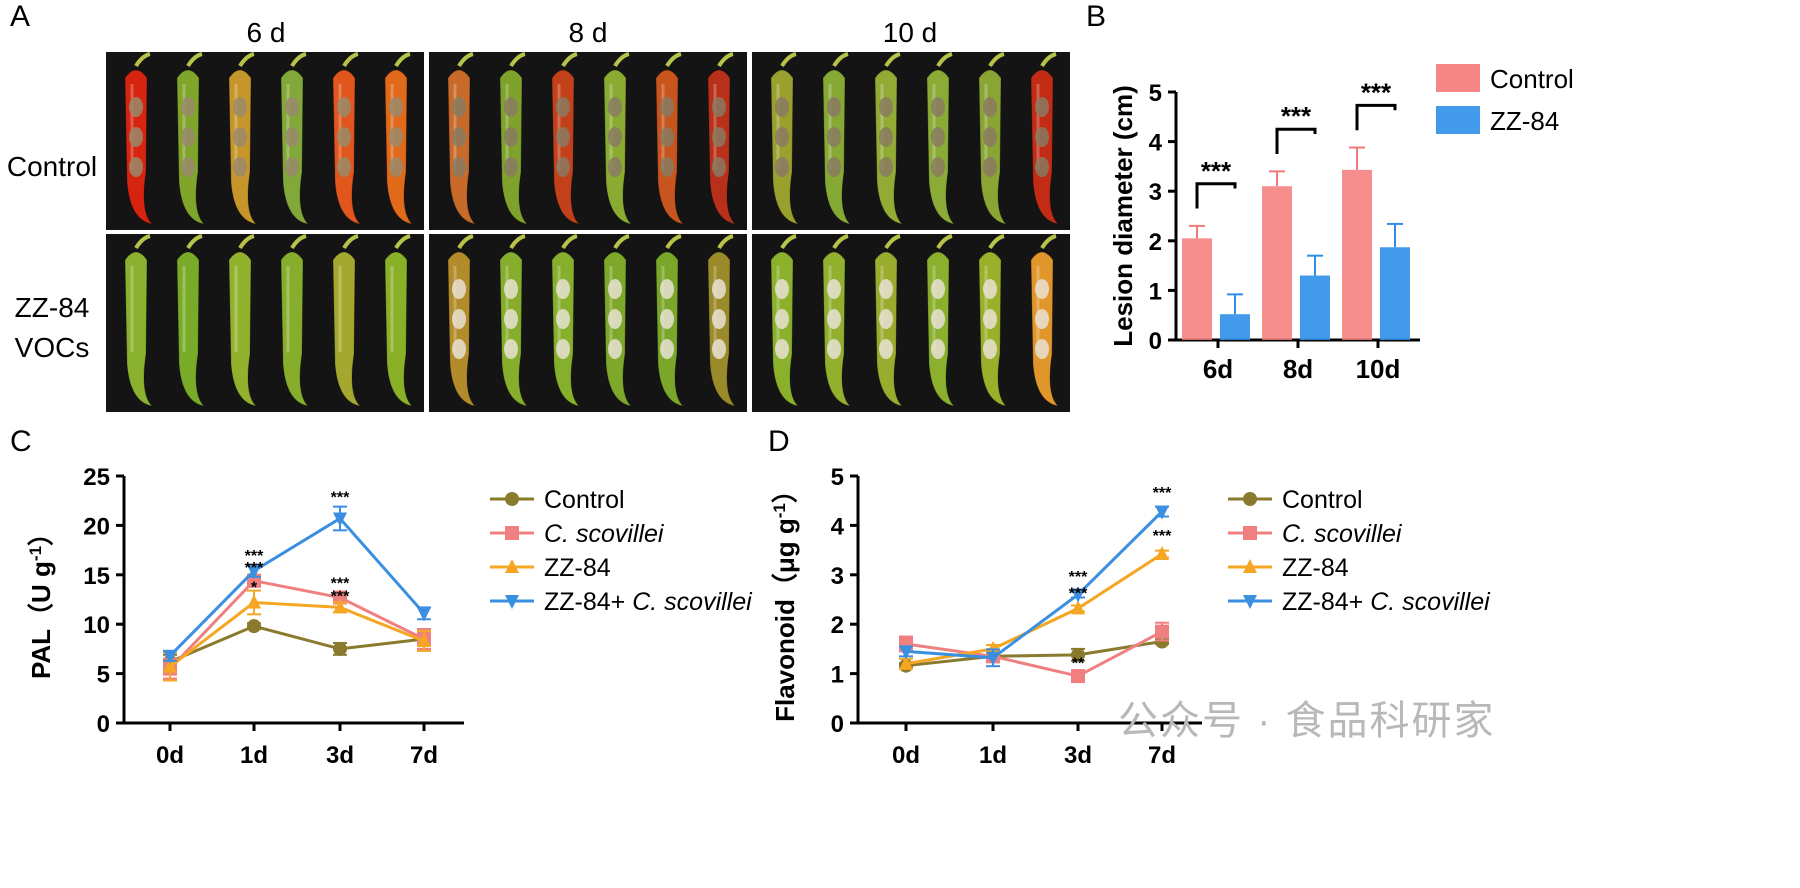 This screenshot has height=888, width=1800. I want to click on x-tick-label: 1d, so click(993, 755).